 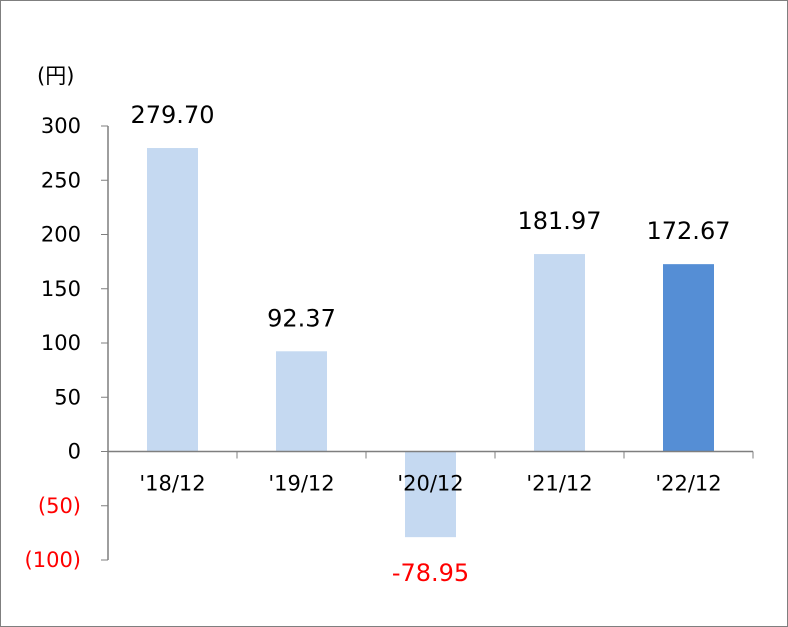 What do you see at coordinates (301, 484) in the screenshot?
I see `x-tick-label: '19/12` at bounding box center [301, 484].